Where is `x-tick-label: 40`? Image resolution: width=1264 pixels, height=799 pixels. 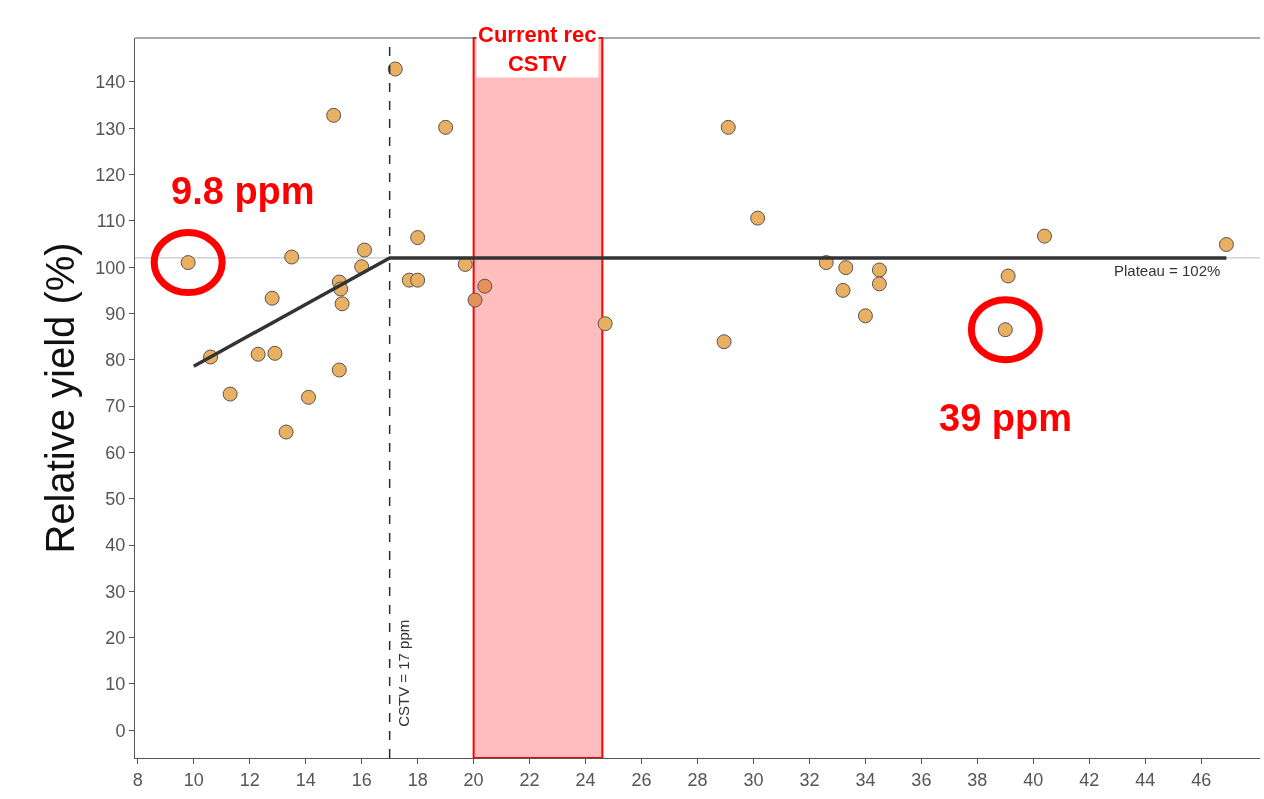
x-tick-label: 40 is located at coordinates (1033, 779).